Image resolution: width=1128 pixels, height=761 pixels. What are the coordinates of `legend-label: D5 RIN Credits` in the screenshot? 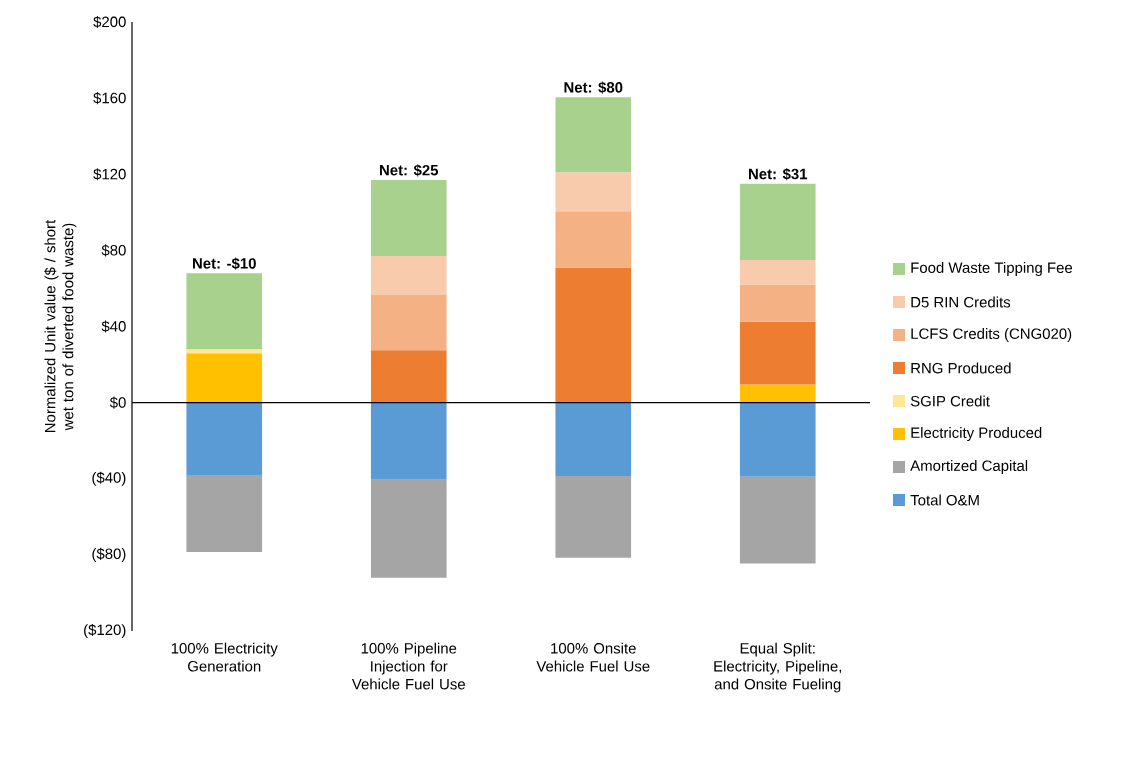 It's located at (961, 302).